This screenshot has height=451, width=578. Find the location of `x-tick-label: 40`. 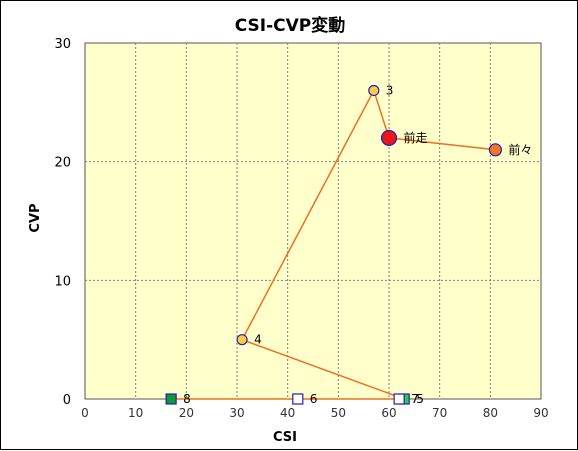

x-tick-label: 40 is located at coordinates (287, 413).